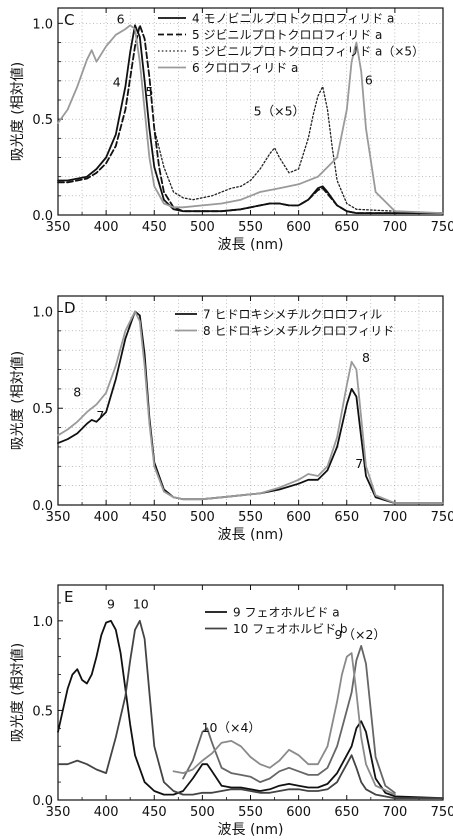 The image size is (453, 840). Describe the element at coordinates (360, 634) in the screenshot. I see `annotation-label: 9（×2）` at that location.